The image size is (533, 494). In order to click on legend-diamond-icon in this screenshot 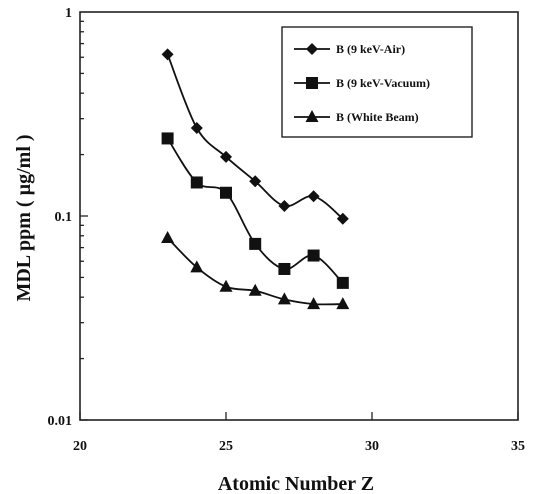, I will do `click(312, 49)`.